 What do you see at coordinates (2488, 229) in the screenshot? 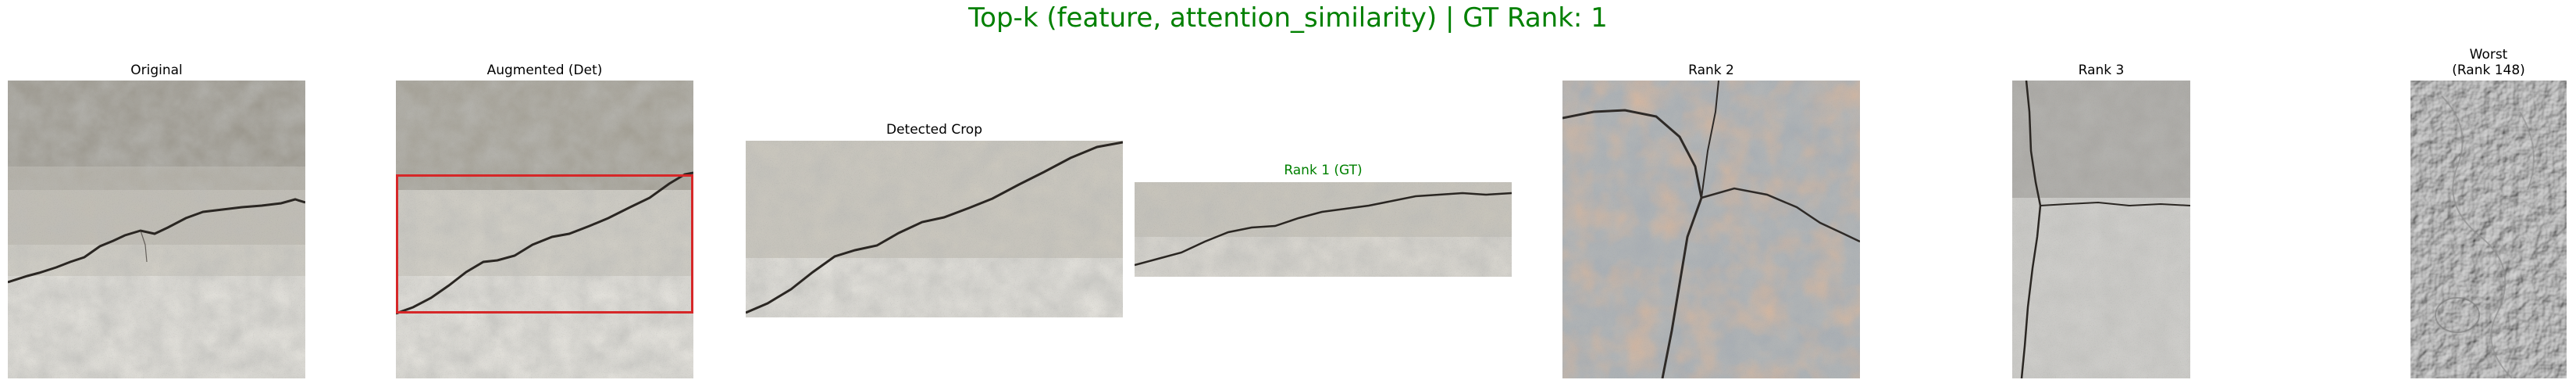
I see `worst-image` at bounding box center [2488, 229].